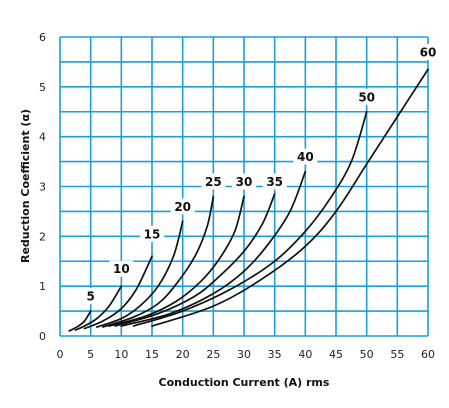 This screenshot has width=449, height=408. I want to click on curve-label-5: 5, so click(90, 297).